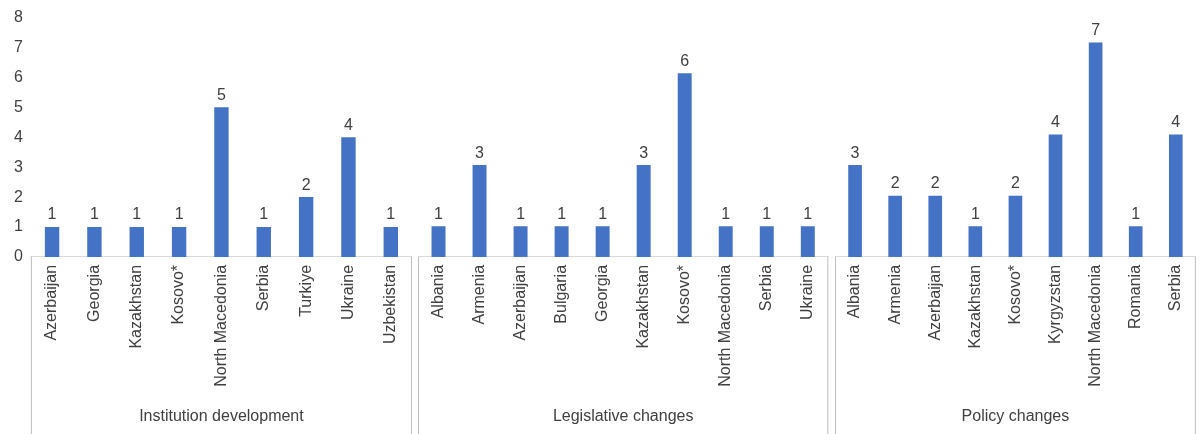  Describe the element at coordinates (18, 106) in the screenshot. I see `y-tick-label: 5` at that location.